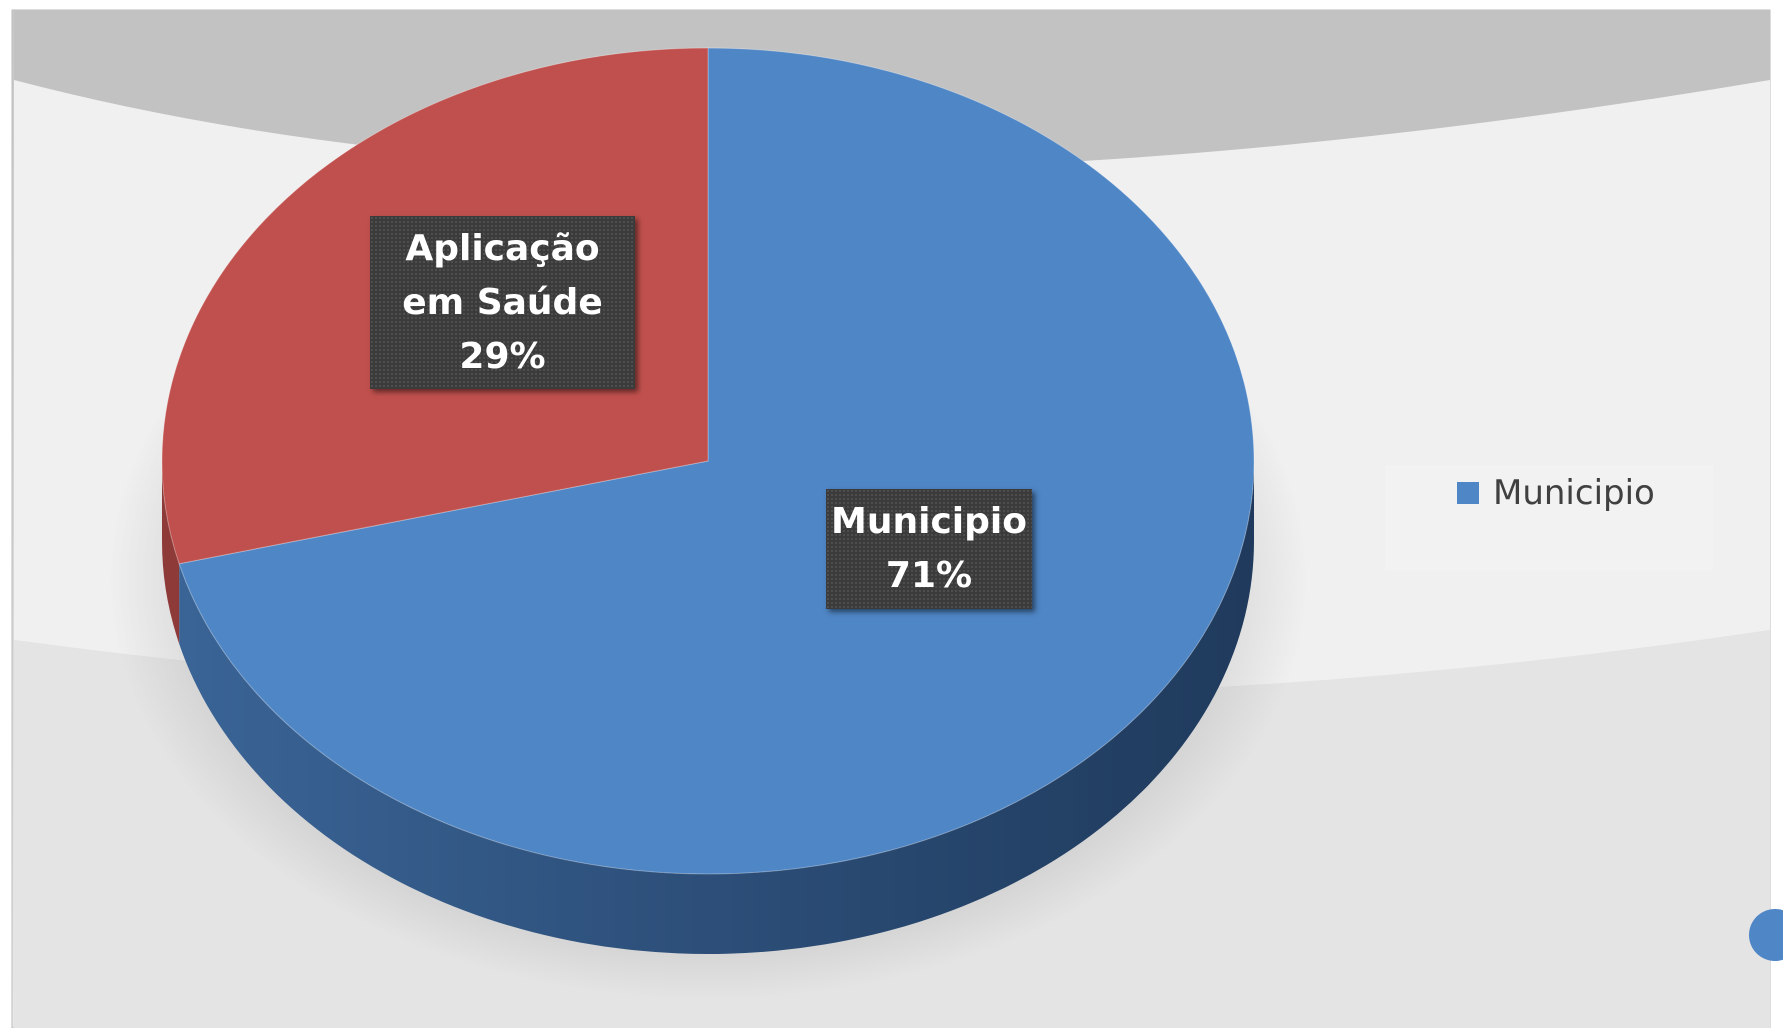 Image resolution: width=1783 pixels, height=1028 pixels. Describe the element at coordinates (929, 575) in the screenshot. I see `label-value: 71%` at that location.